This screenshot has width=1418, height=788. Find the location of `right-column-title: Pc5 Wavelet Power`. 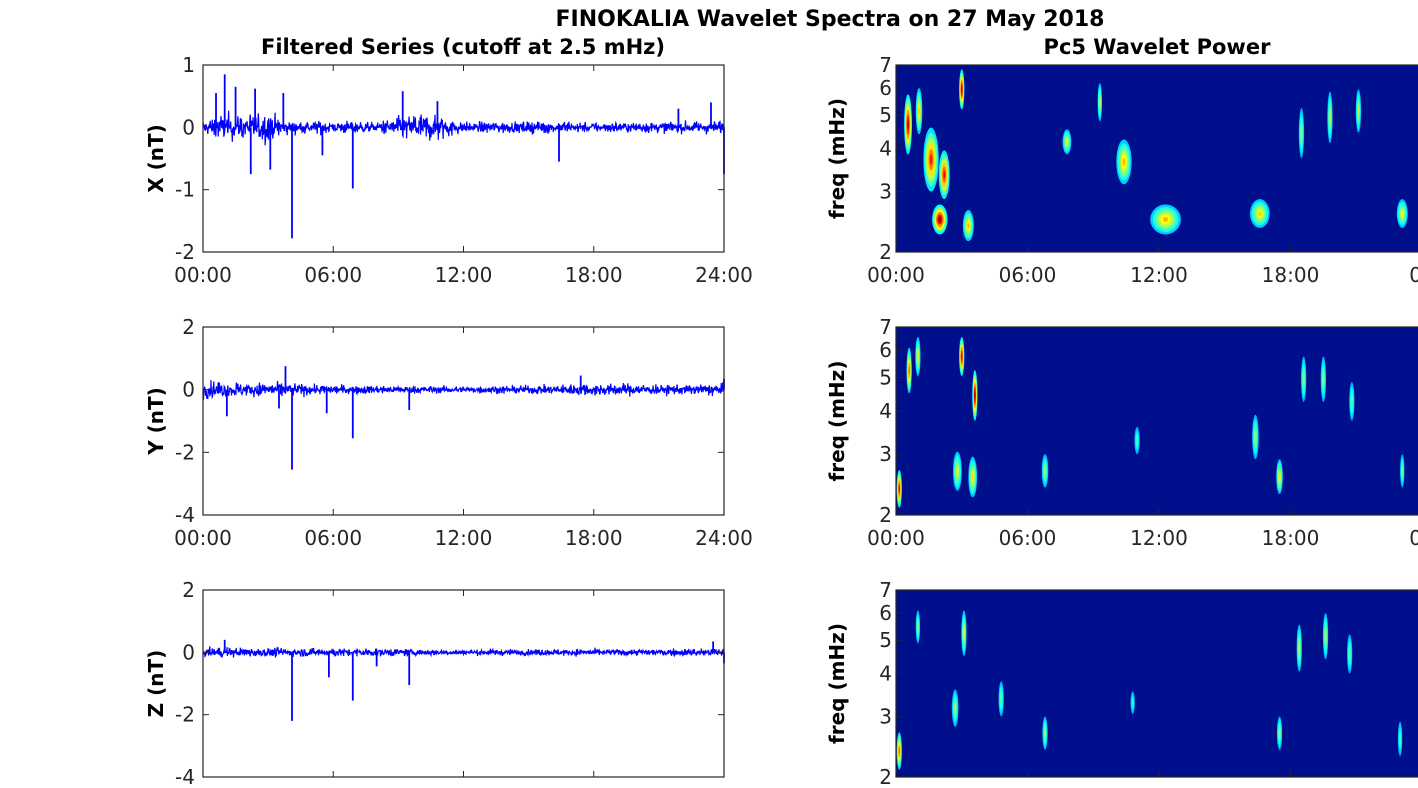

right-column-title: Pc5 Wavelet Power is located at coordinates (1158, 47).